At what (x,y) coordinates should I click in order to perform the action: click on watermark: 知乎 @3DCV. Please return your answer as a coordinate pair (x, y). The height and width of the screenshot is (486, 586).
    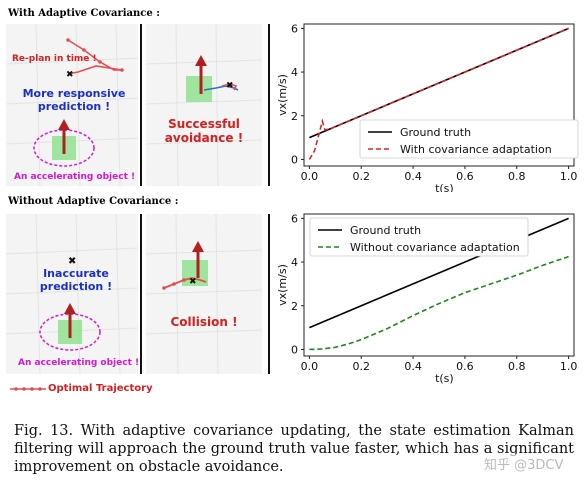
    Looking at the image, I should click on (524, 463).